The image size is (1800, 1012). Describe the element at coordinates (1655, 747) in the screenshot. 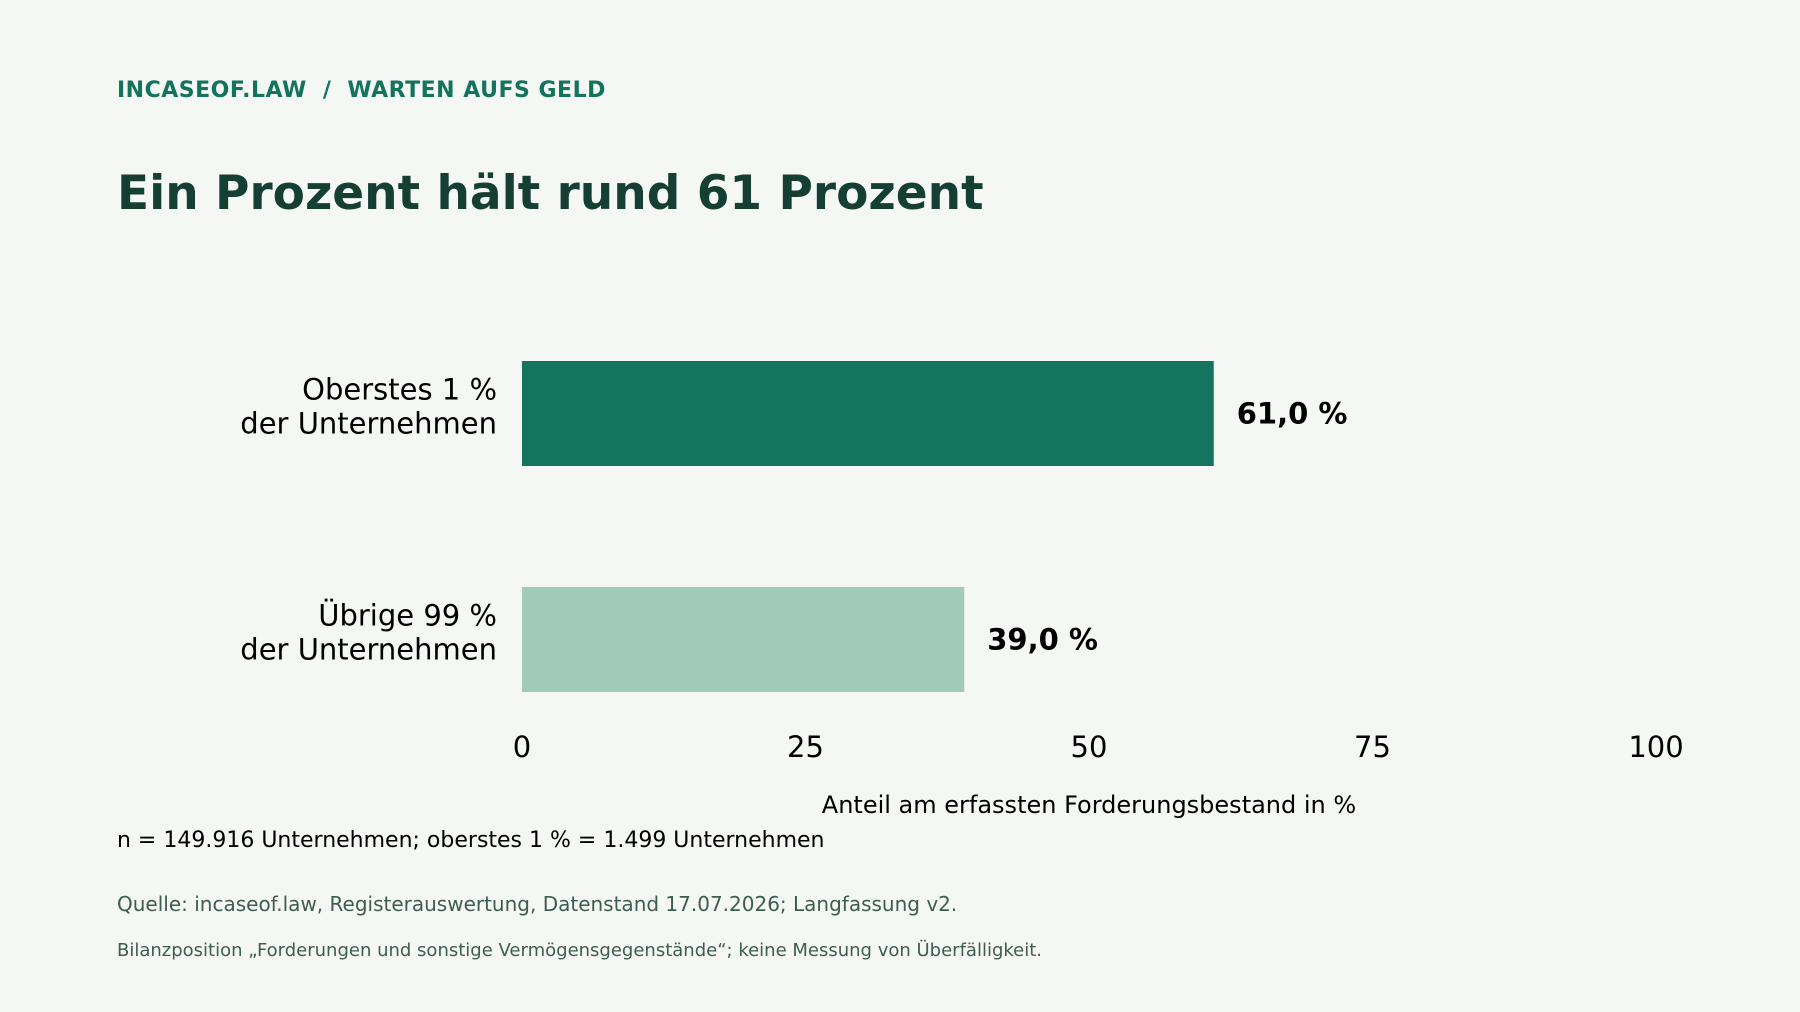

I see `x-tick-label-4: 100` at that location.